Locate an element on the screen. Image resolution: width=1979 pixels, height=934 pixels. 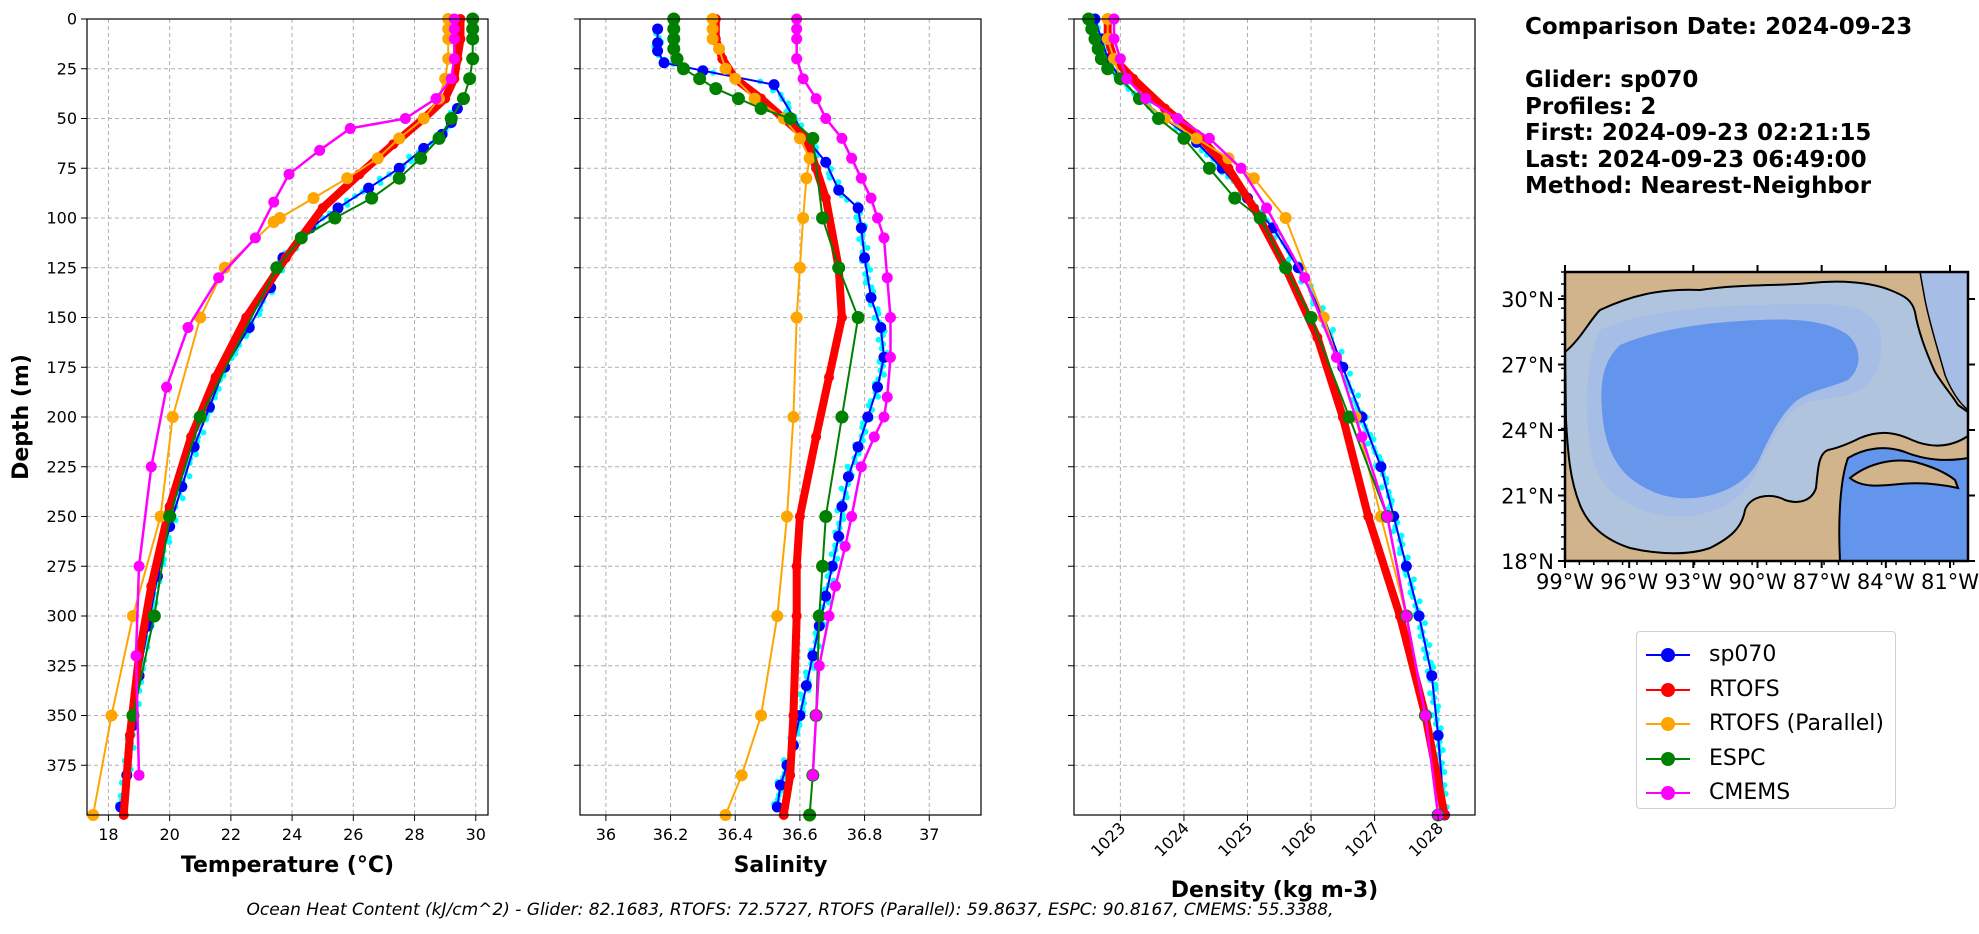
legend: sp070 RTOFS RTOFS (Parallel) ESPC CMEMS is located at coordinates (1766, 720).